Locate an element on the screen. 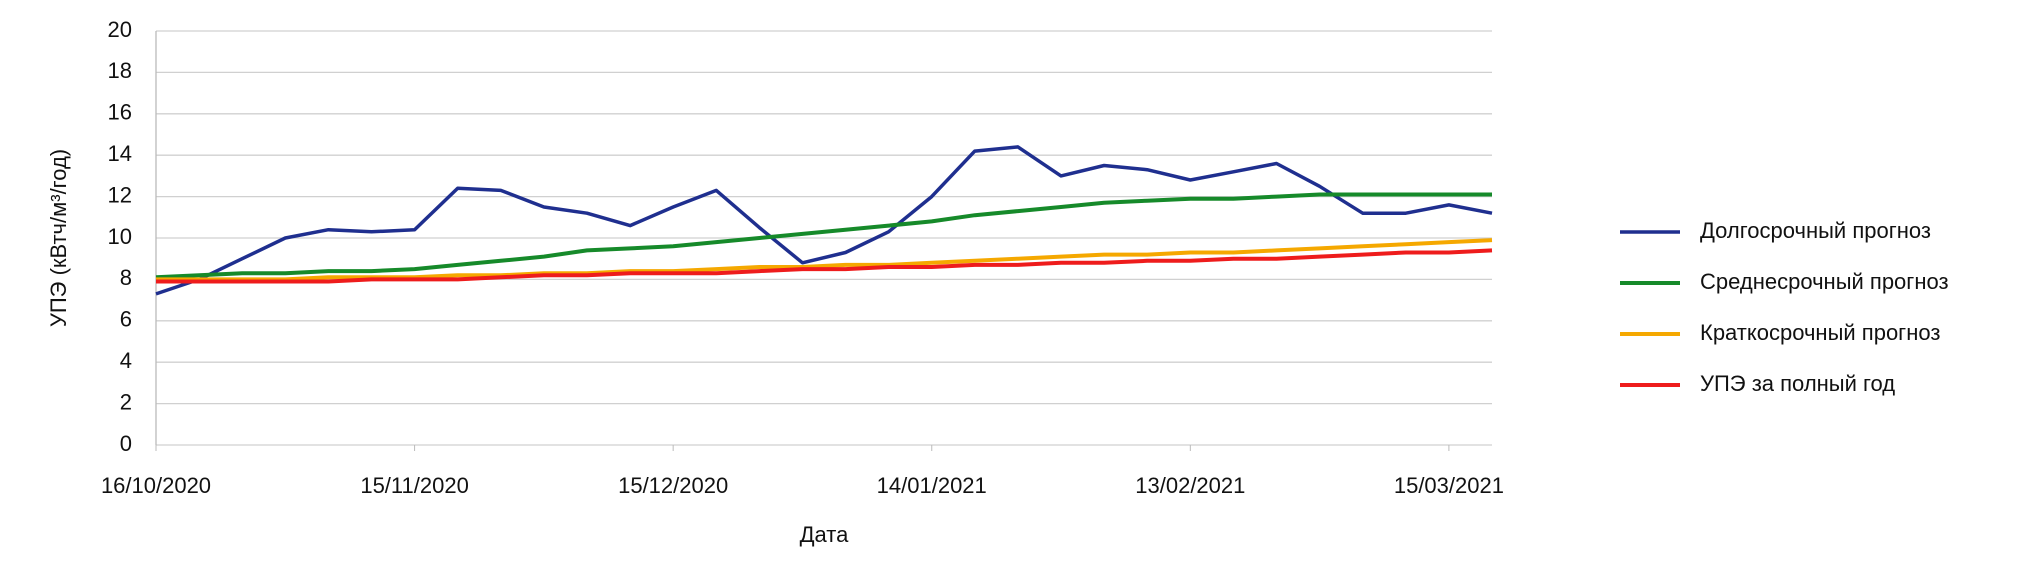  y-tick-label: 6 is located at coordinates (126, 319).